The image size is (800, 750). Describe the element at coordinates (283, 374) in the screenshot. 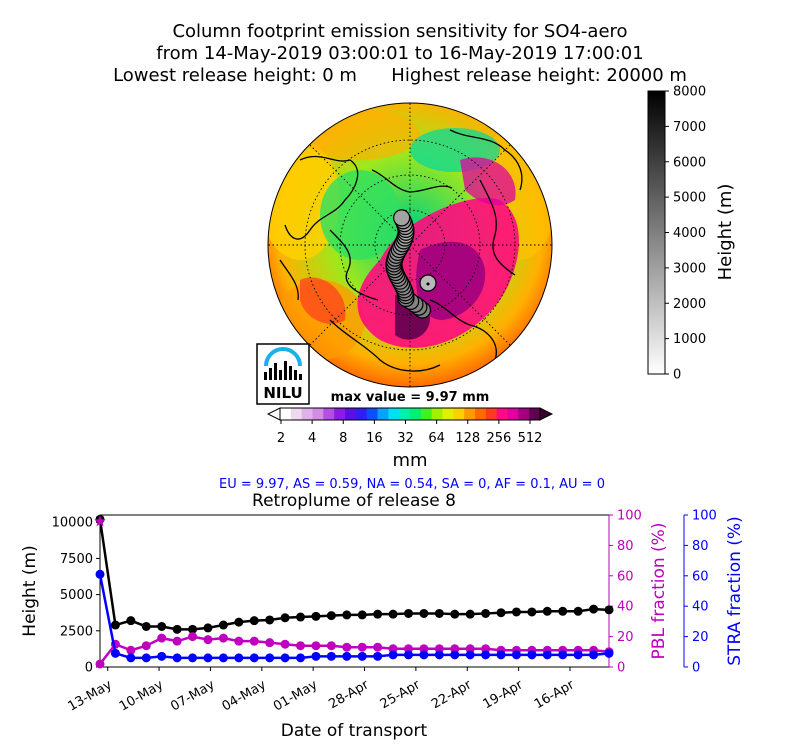

I see `nilu-logo: NILU` at that location.